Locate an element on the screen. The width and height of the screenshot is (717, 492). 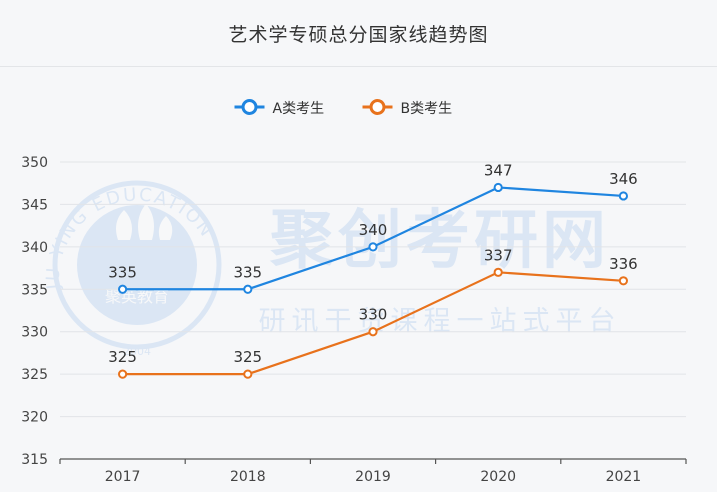
data-label: 340 is located at coordinates (373, 230).